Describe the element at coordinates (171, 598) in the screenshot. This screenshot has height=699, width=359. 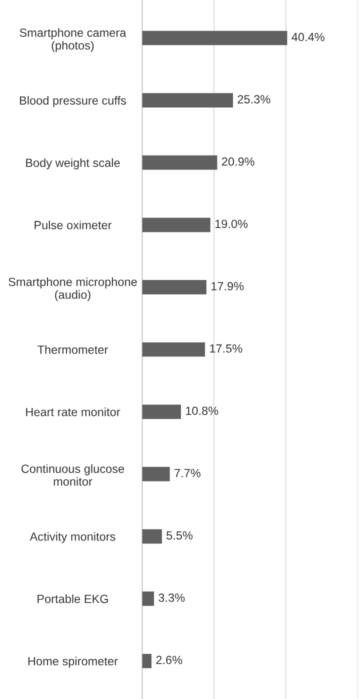
I see `data-label: 3.3%` at that location.